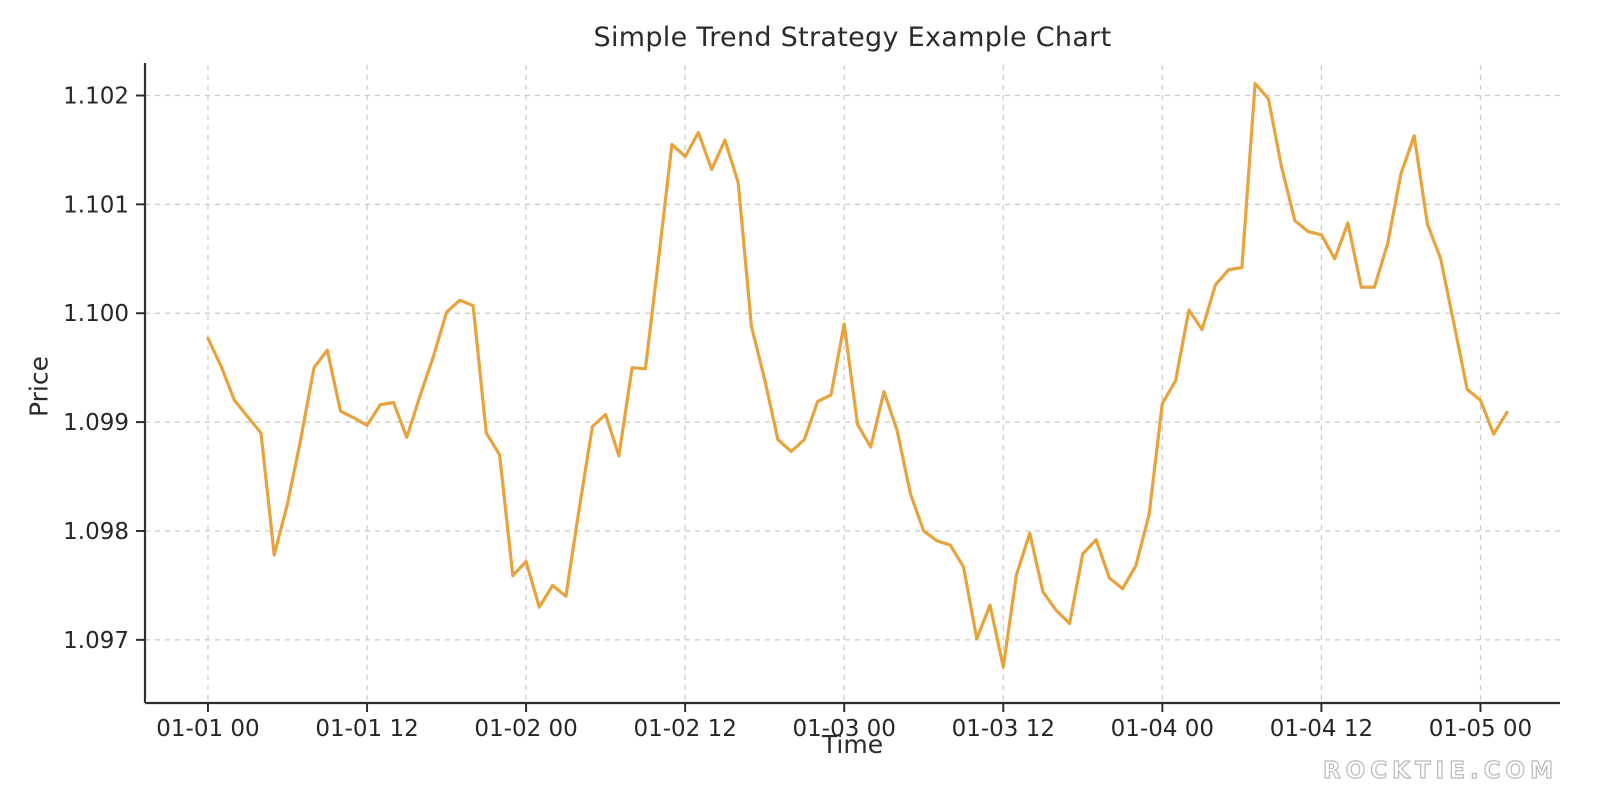  Describe the element at coordinates (844, 729) in the screenshot. I see `x-tick-label: 01-03 00` at that location.